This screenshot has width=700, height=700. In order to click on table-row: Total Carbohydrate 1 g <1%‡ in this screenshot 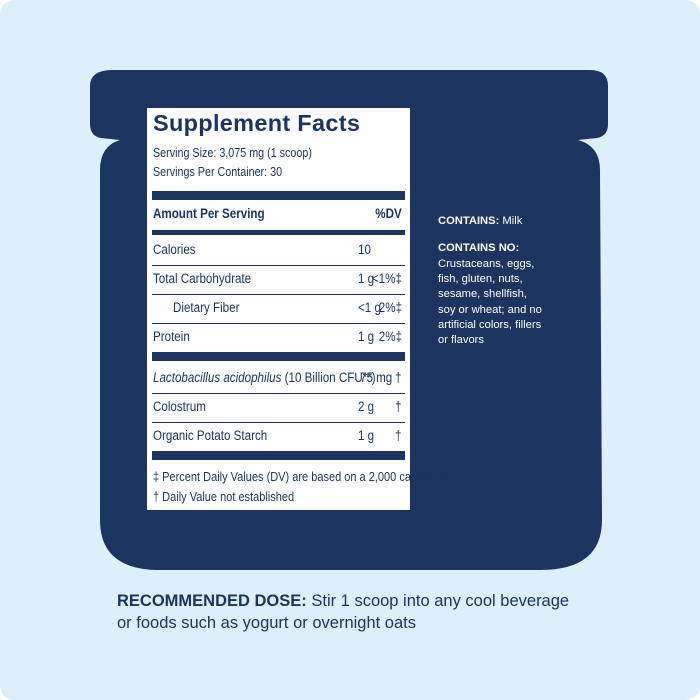, I will do `click(277, 278)`.